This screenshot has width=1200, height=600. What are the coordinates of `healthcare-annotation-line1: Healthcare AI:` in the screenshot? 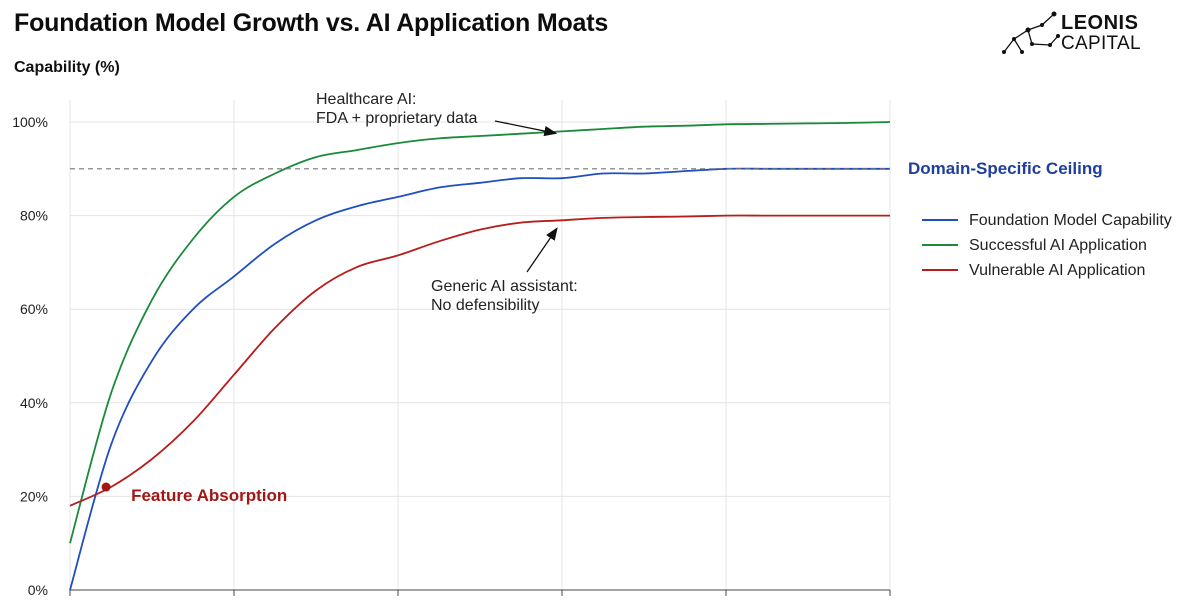 It's located at (366, 99).